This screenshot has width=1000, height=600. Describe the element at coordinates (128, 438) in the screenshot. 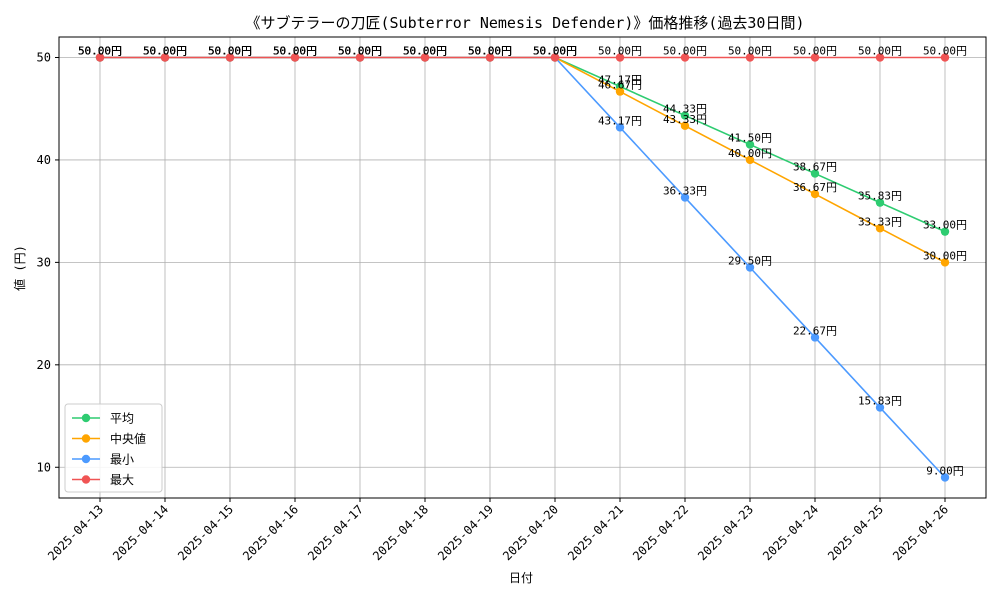

I see `legend-label: 中央値` at that location.